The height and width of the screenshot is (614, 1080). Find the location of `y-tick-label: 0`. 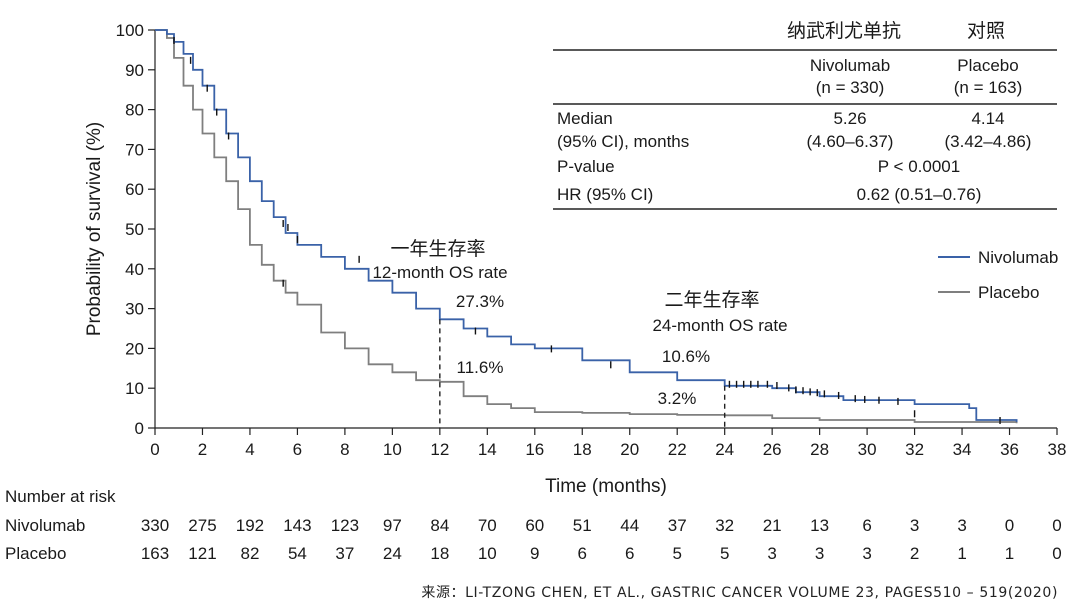

y-tick-label: 0 is located at coordinates (139, 428).